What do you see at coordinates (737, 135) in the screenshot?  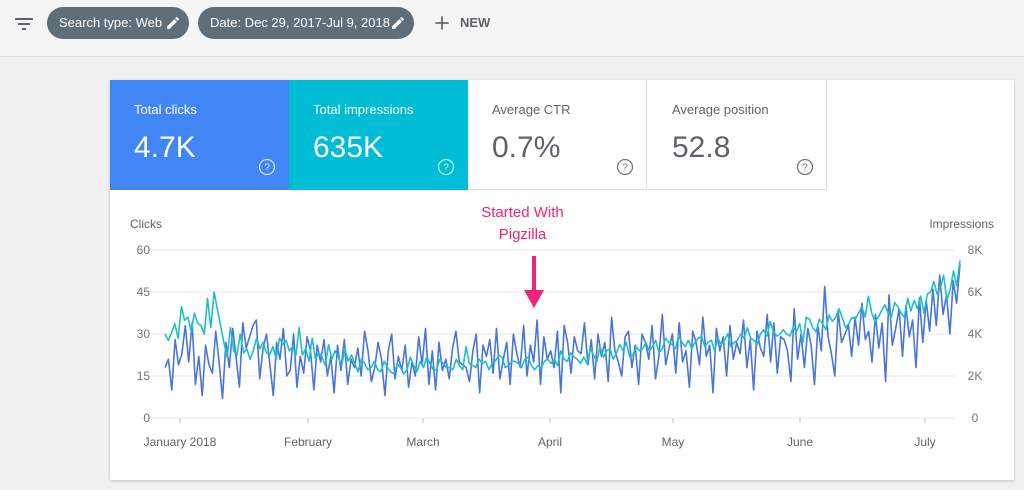 I see `average-position-tile: Average position 52.8 ?` at bounding box center [737, 135].